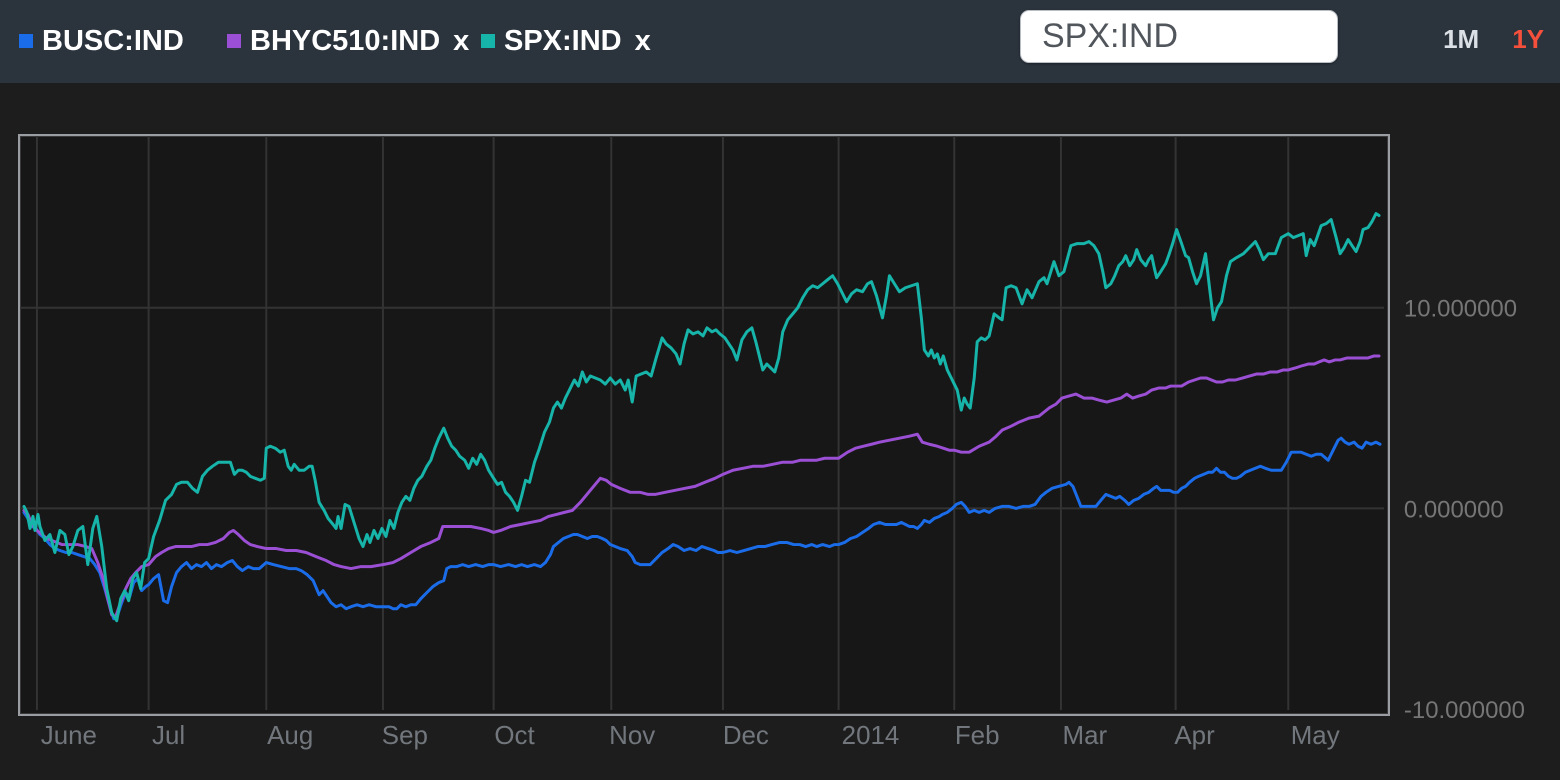 The image size is (1560, 780). Describe the element at coordinates (1085, 736) in the screenshot. I see `svg-text: Mar` at that location.